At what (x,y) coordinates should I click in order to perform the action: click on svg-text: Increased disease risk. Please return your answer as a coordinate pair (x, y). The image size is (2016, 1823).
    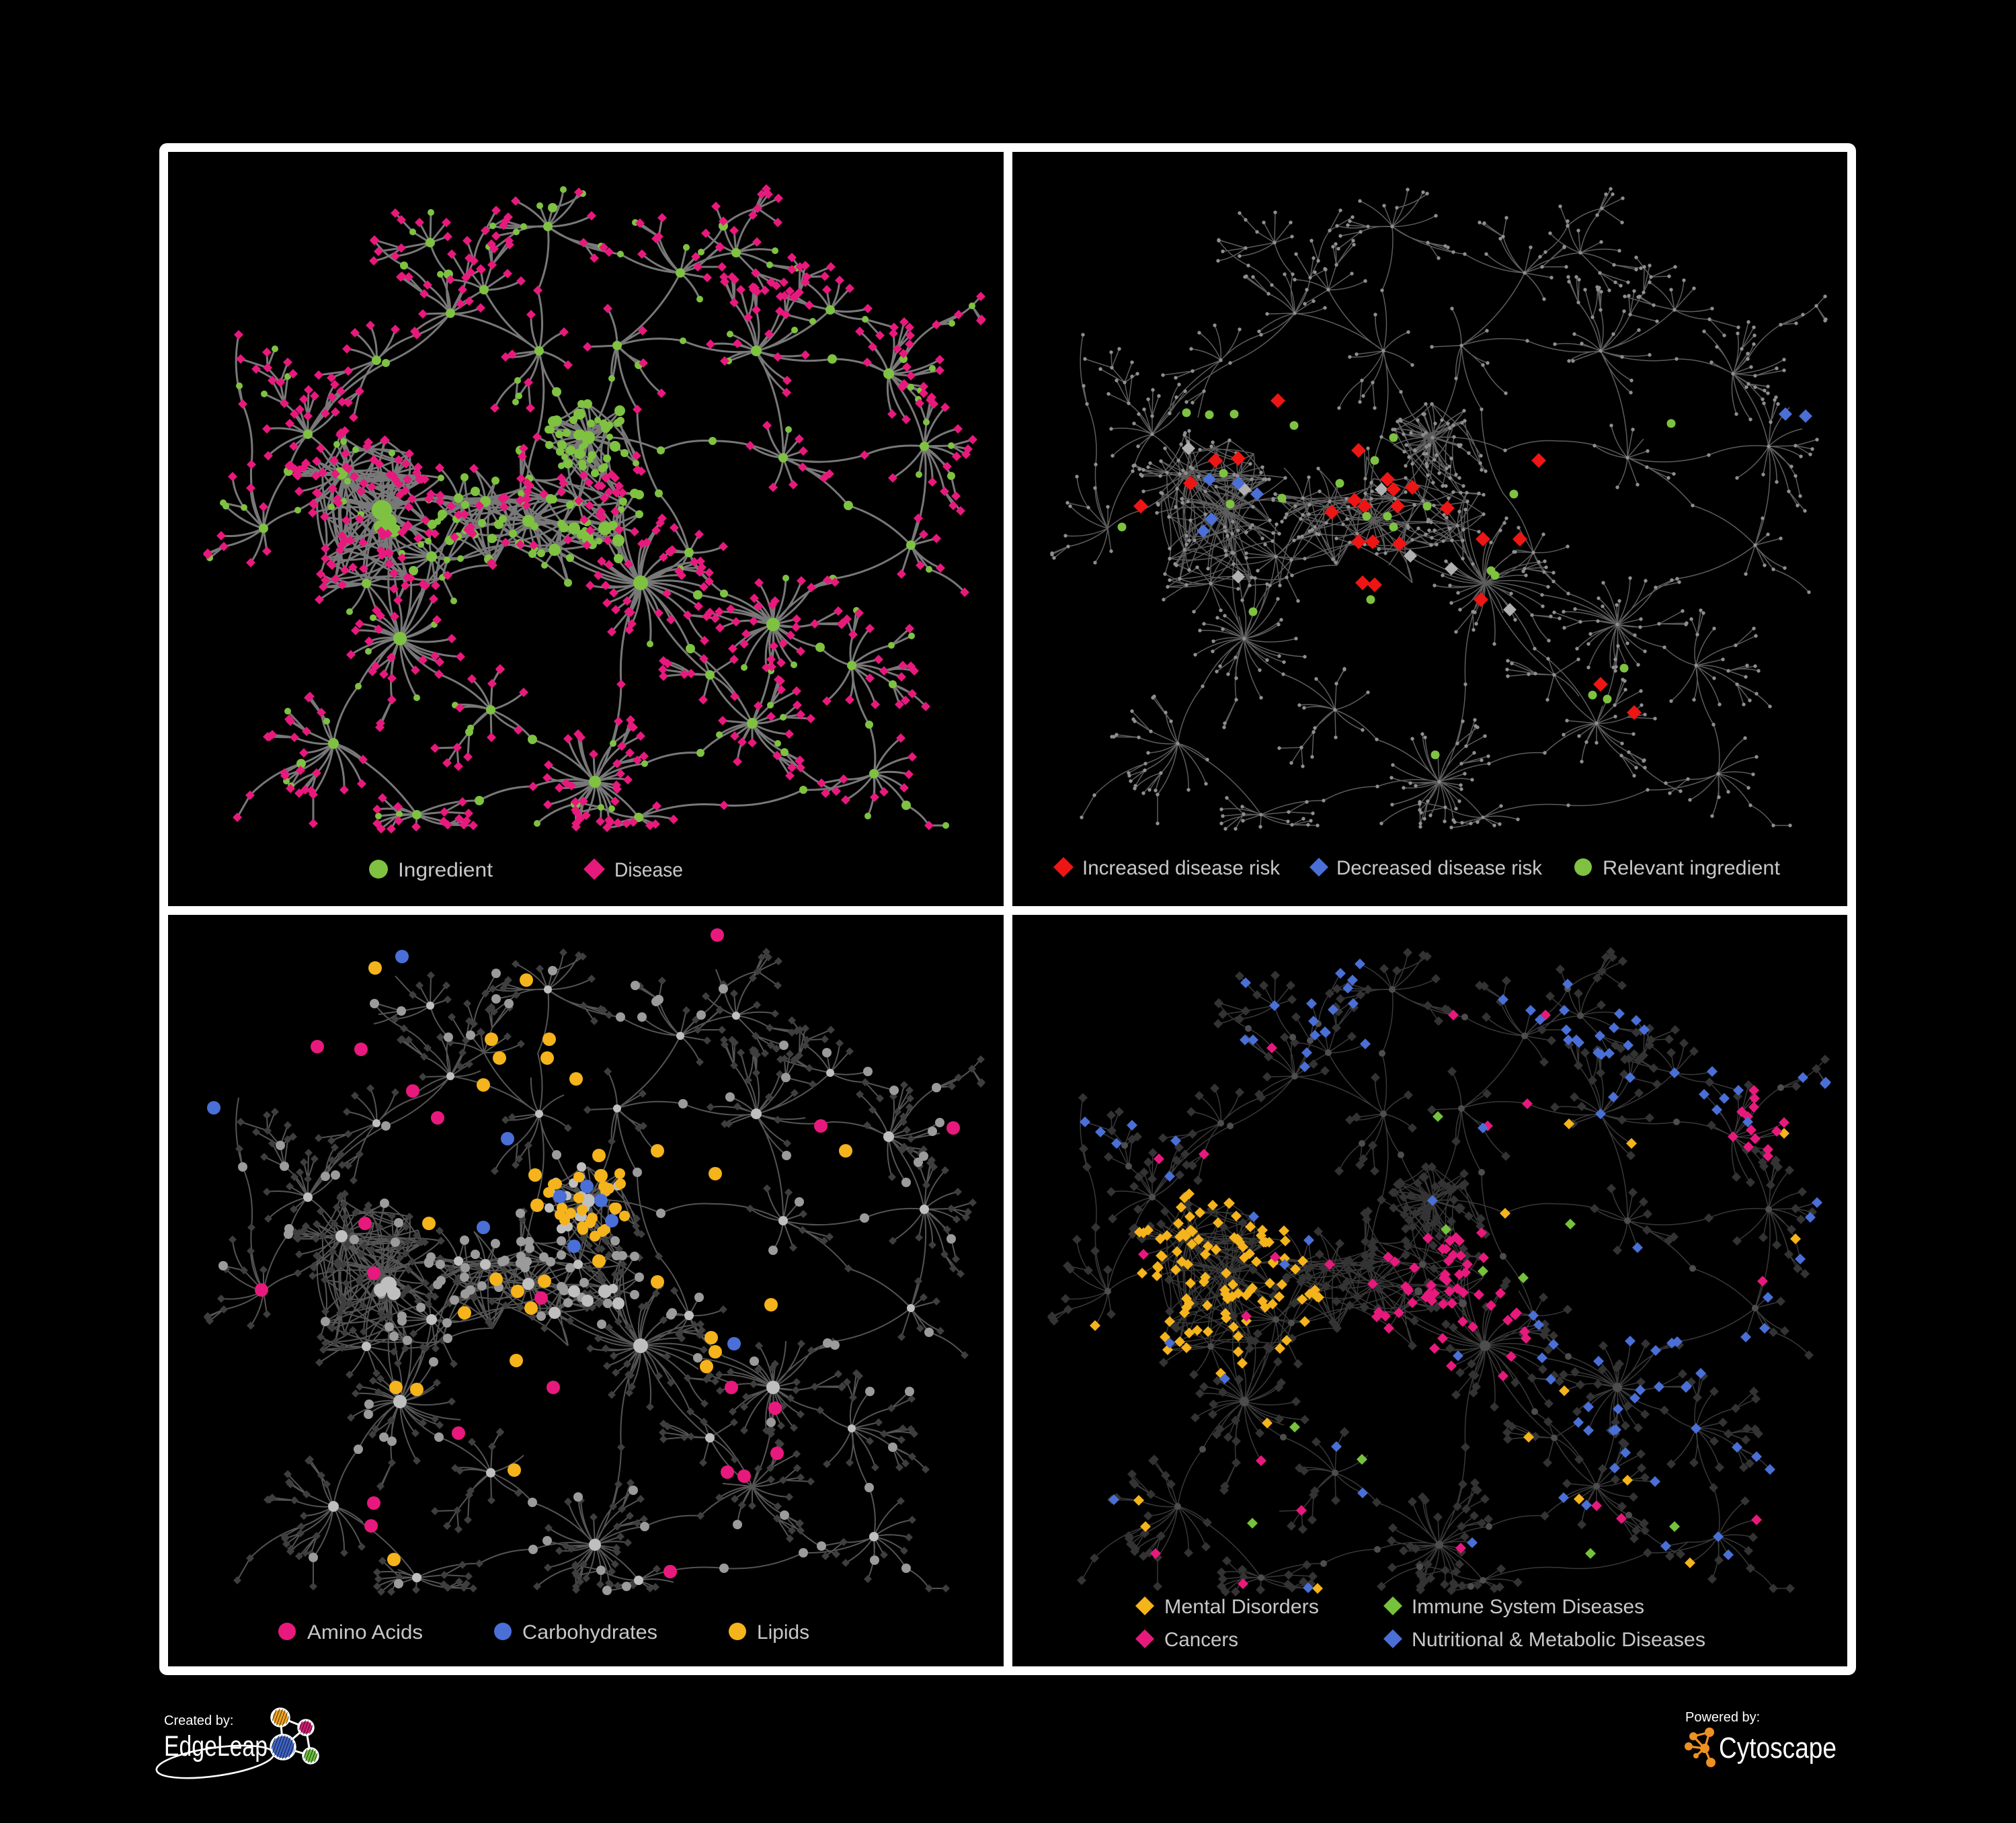
    Looking at the image, I should click on (1181, 868).